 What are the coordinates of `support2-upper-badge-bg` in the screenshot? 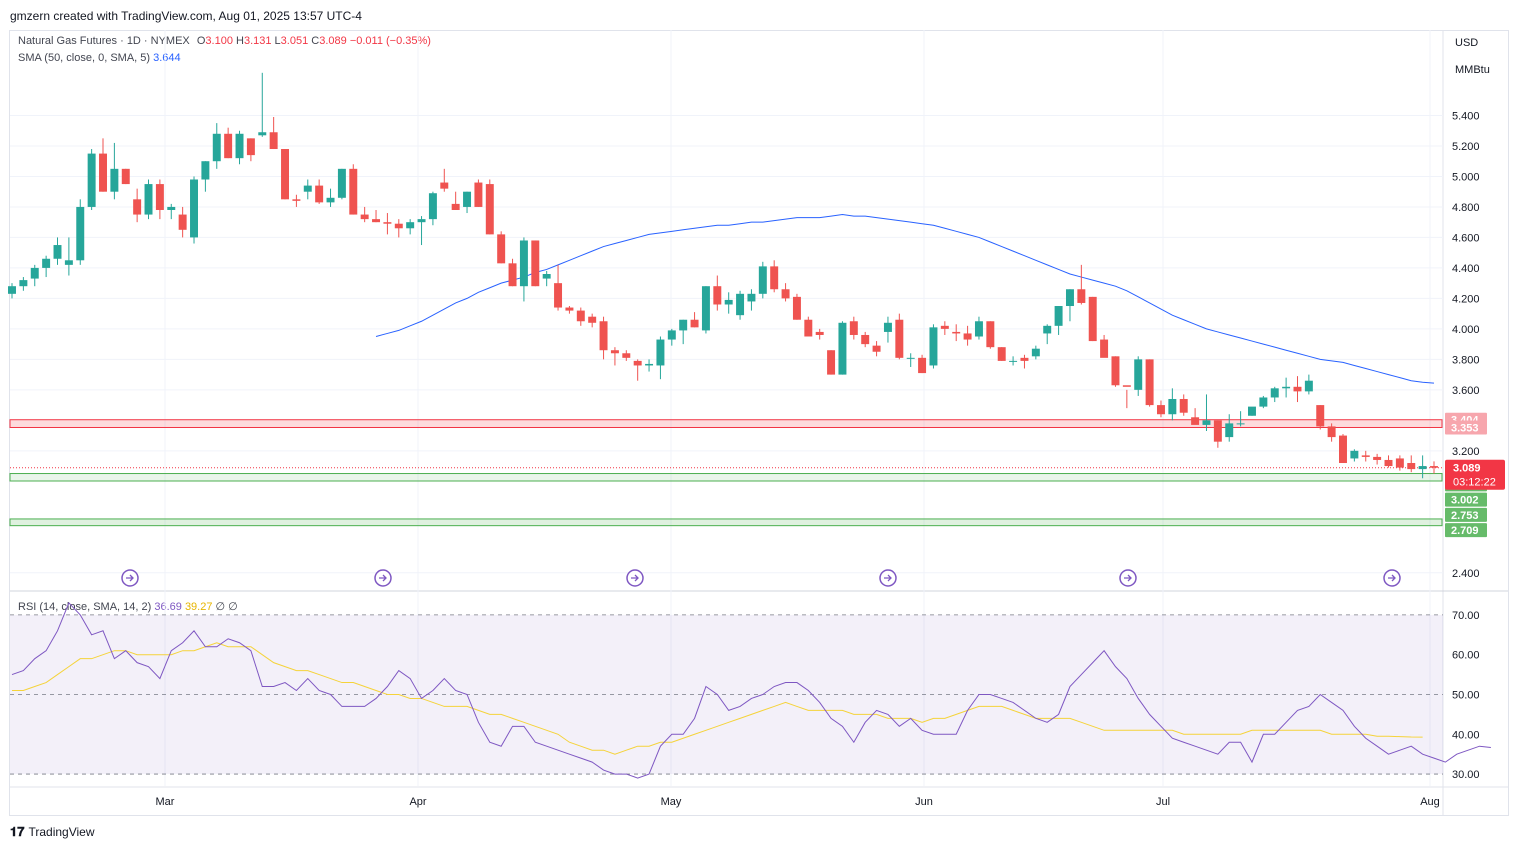 It's located at (1466, 514).